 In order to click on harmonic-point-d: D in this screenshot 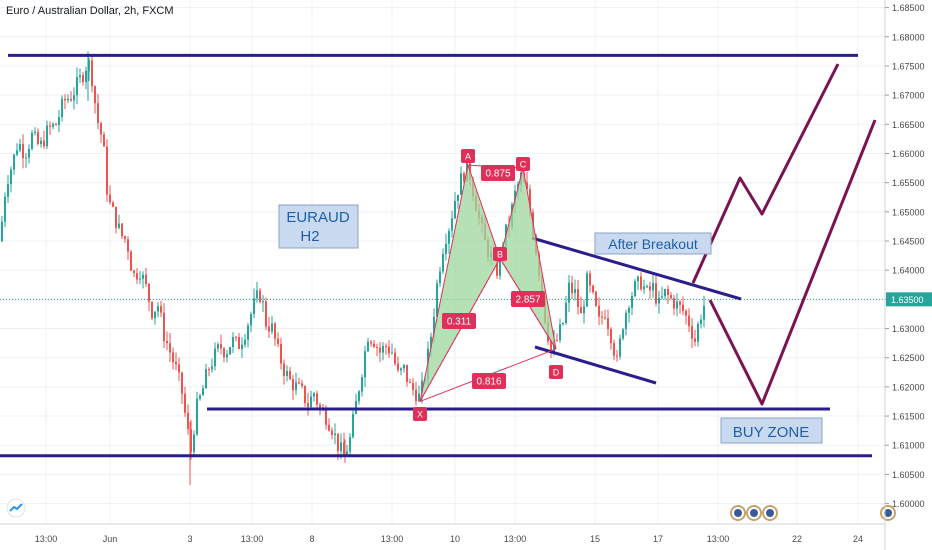, I will do `click(556, 372)`.